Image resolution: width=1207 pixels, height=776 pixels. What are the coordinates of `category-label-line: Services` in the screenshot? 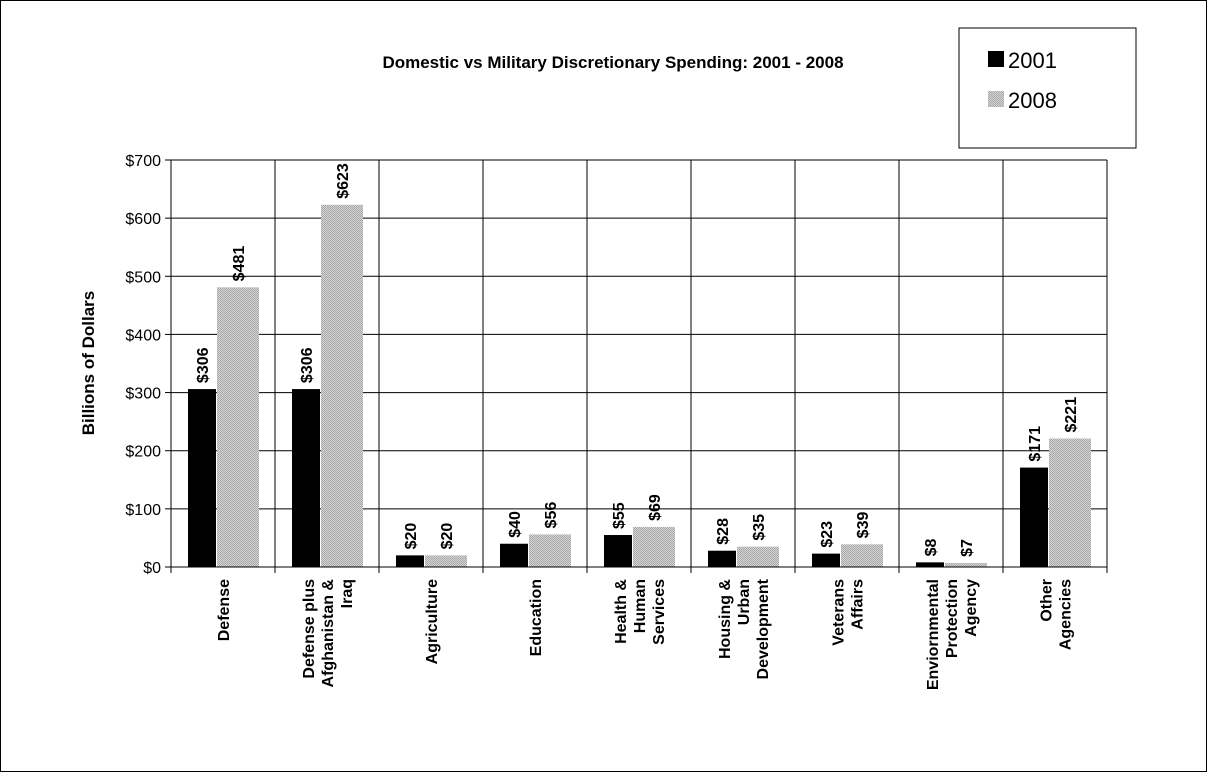 It's located at (659, 612).